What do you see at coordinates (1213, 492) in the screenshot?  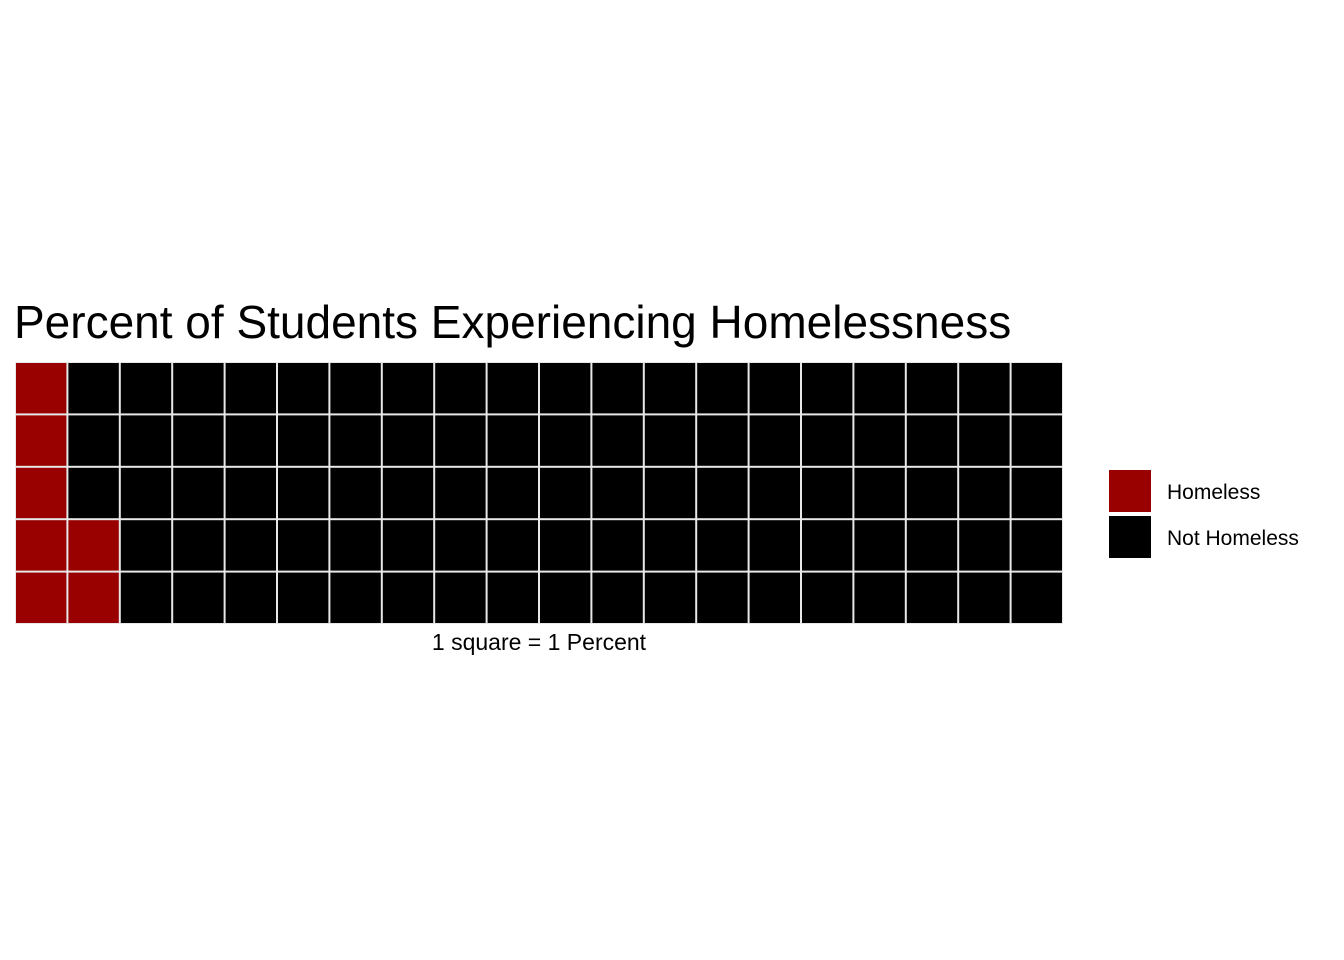 I see `legend-label-homeless: Homeless` at bounding box center [1213, 492].